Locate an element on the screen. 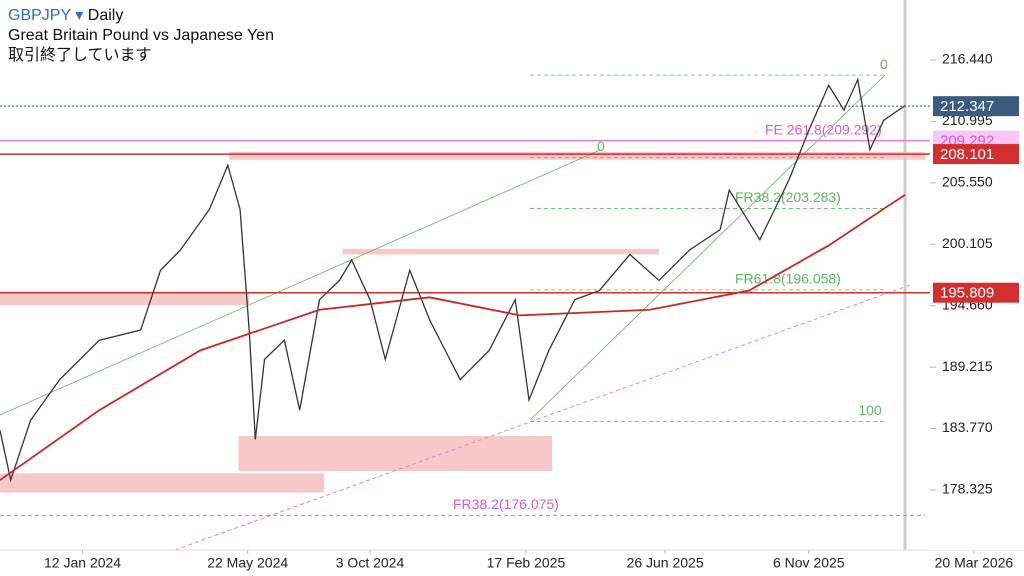 The image size is (1024, 576). fib-label: FR38.2(203.283) is located at coordinates (788, 197).